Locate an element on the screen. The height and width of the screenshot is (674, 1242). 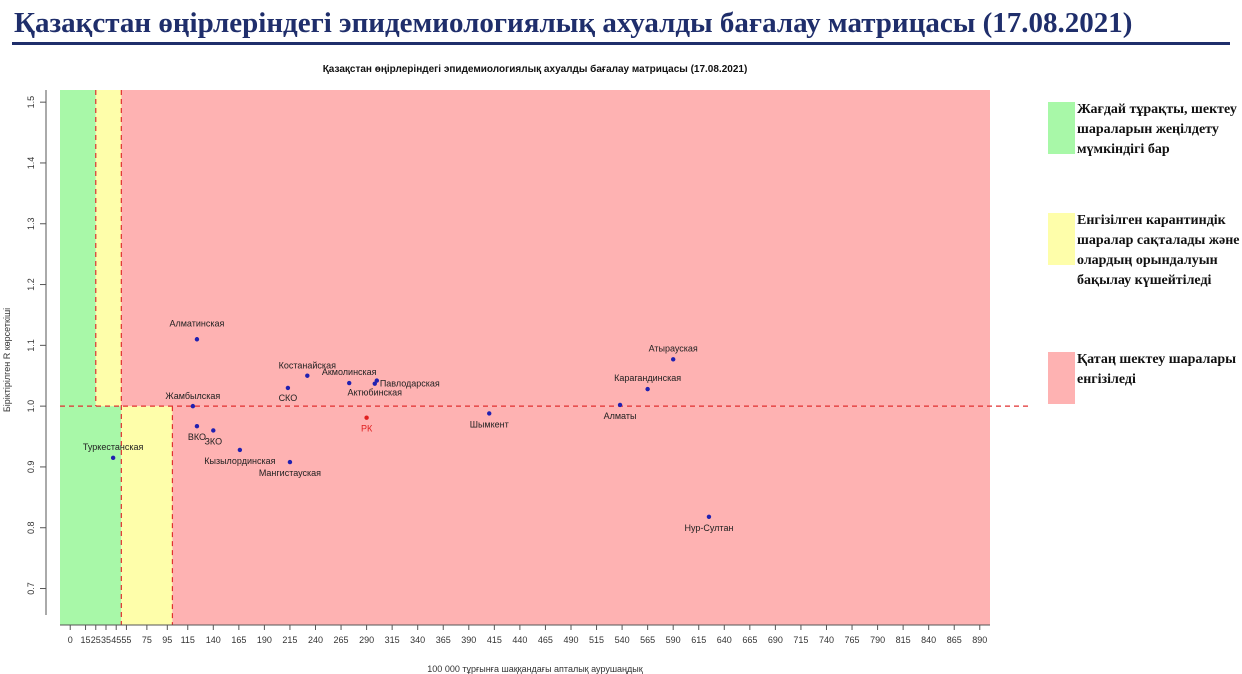
x-tick-label-740: 740 is located at coordinates (826, 640).